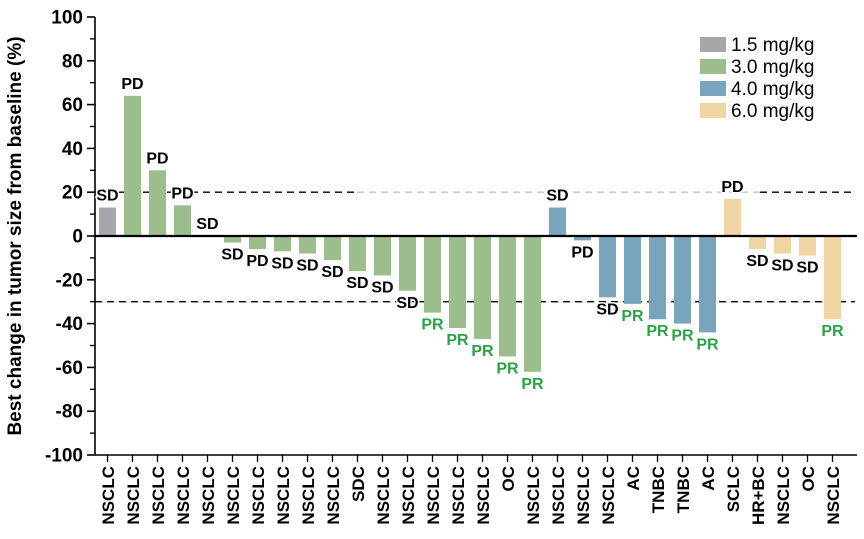 The image size is (864, 539). I want to click on y-tick-label: -40, so click(69, 324).